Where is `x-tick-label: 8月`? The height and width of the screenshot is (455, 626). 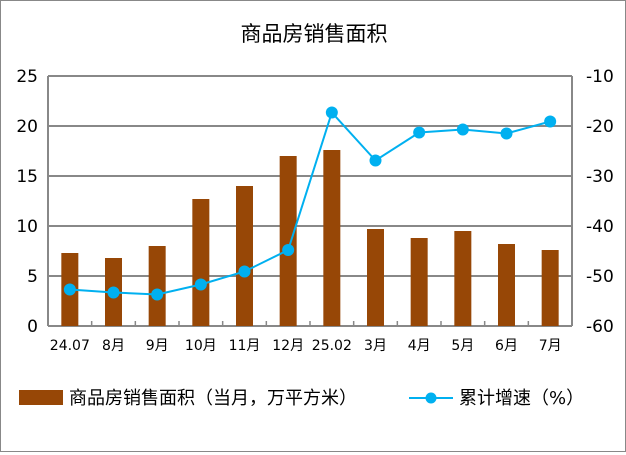
x-tick-label: 8月 is located at coordinates (113, 346).